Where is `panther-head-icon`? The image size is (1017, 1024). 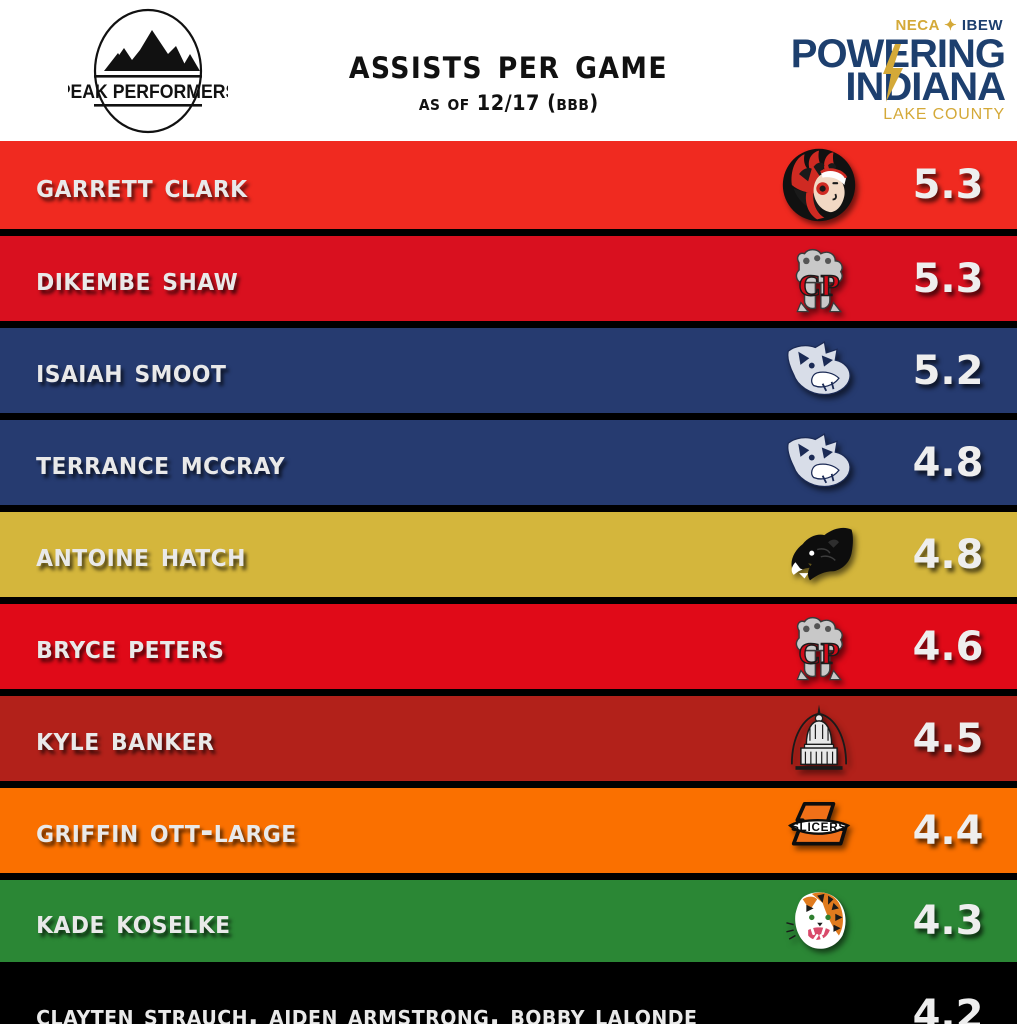 panther-head-icon is located at coordinates (819, 554).